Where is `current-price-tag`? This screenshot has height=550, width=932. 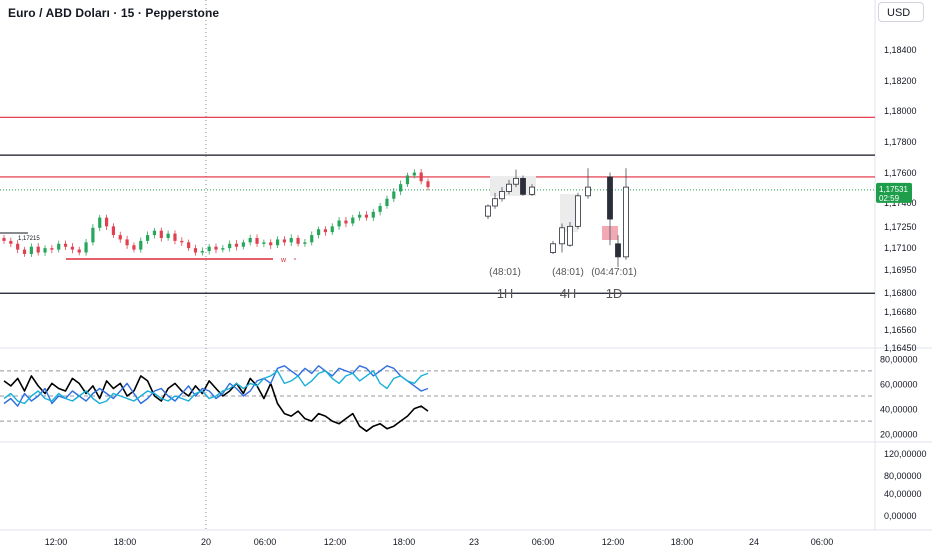
current-price-tag is located at coordinates (894, 192).